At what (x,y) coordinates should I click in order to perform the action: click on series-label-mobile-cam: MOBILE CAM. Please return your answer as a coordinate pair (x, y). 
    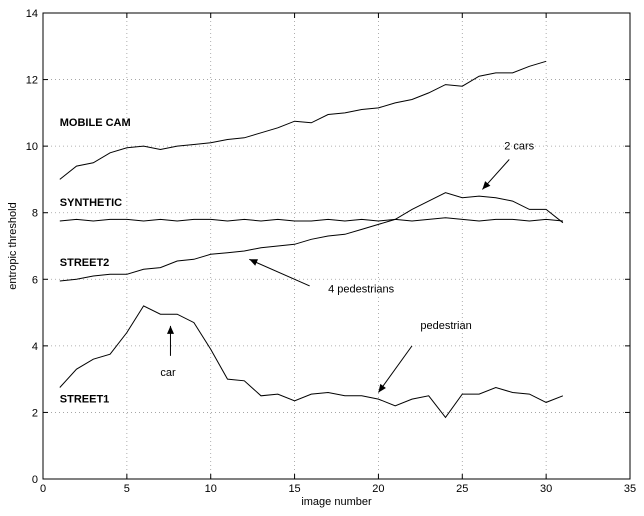
    Looking at the image, I should click on (95, 123).